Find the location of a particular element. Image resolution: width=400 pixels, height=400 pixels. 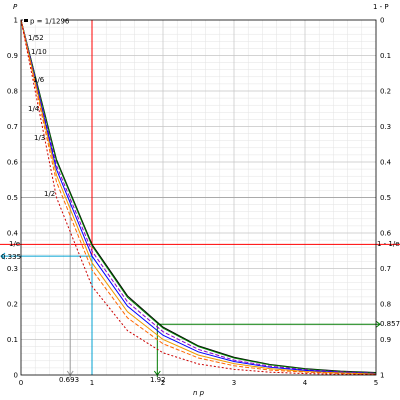

y-tick-label-right: 0.3 is located at coordinates (385, 127).